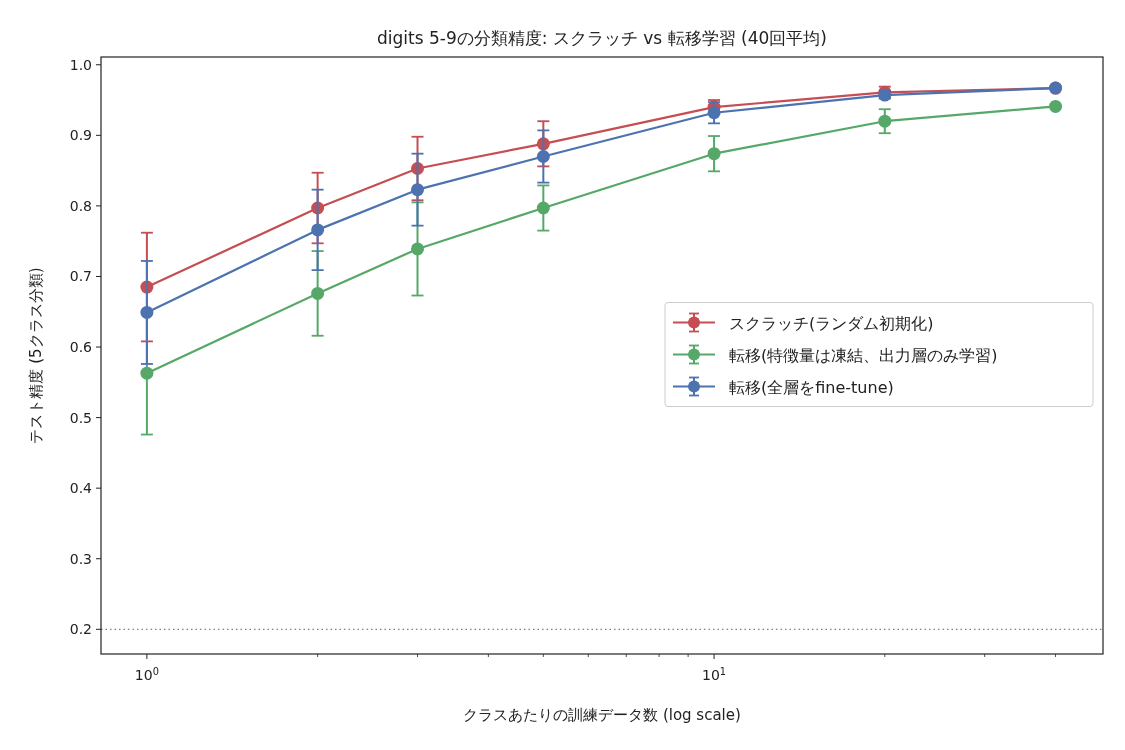 The width and height of the screenshot is (1125, 750). What do you see at coordinates (714, 674) in the screenshot?
I see `x-tick-label: 10$^{1}$` at bounding box center [714, 674].